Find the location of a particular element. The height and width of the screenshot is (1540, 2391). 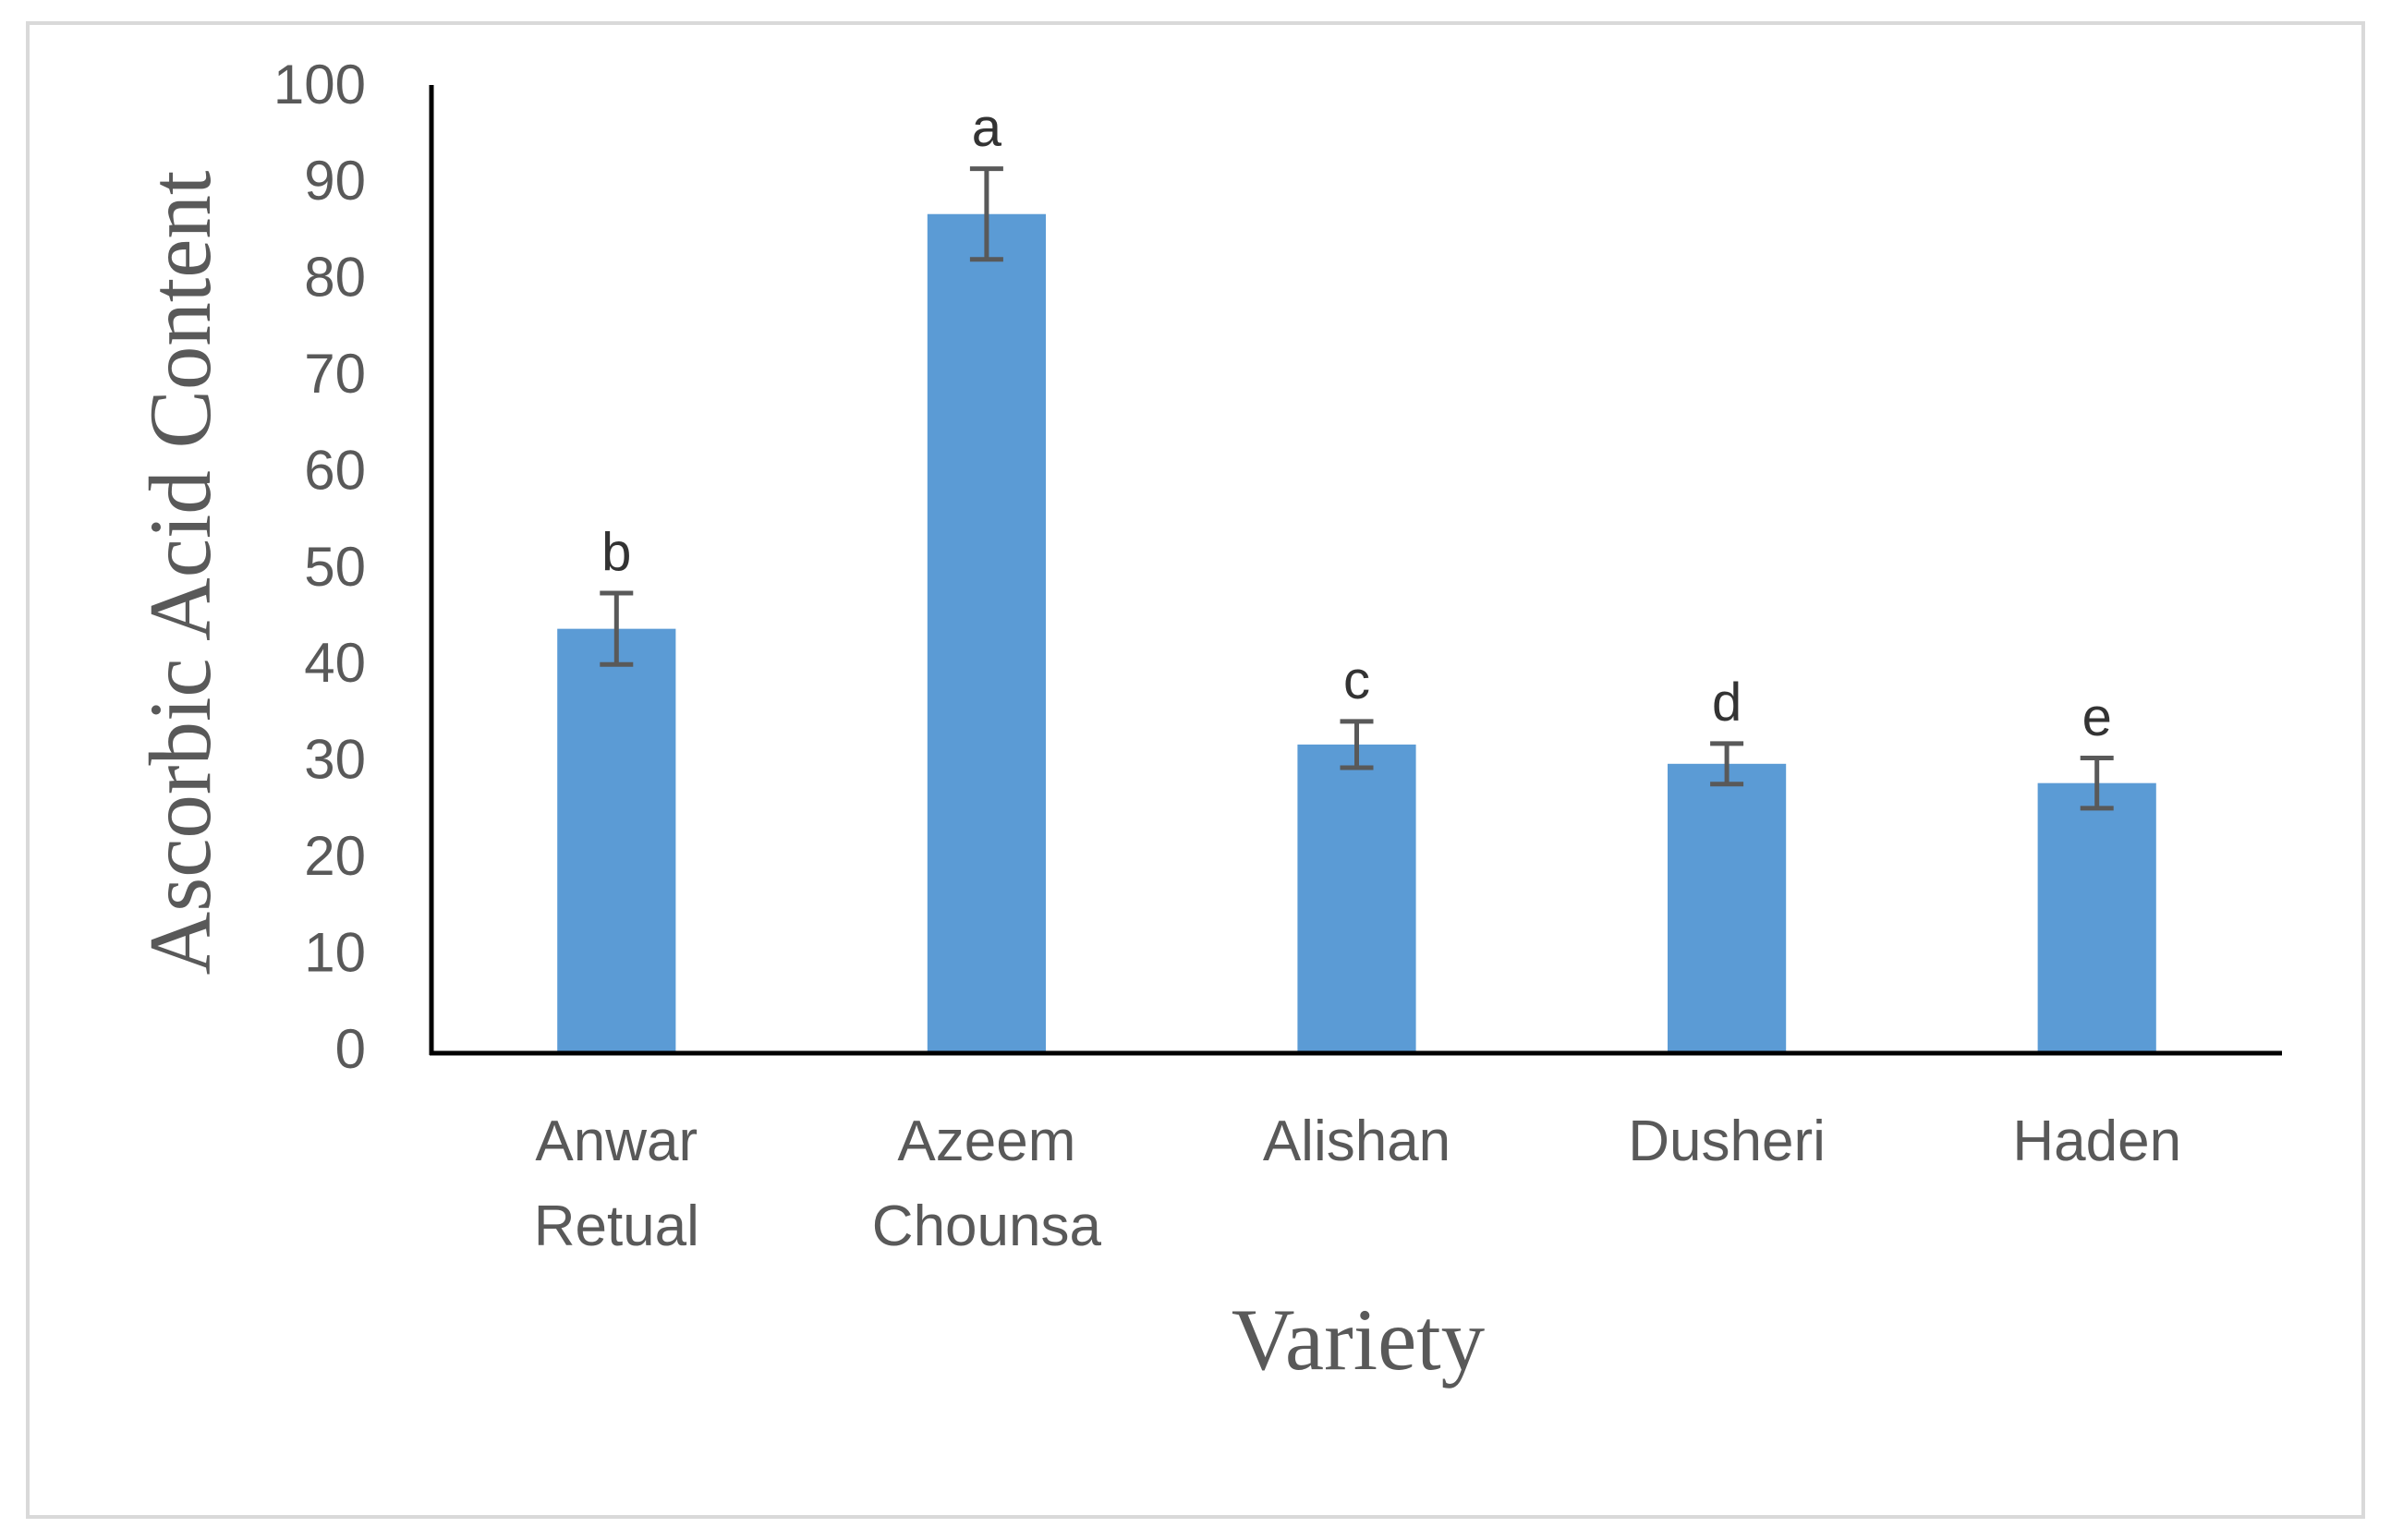

bar-annotation: e is located at coordinates (2097, 717).